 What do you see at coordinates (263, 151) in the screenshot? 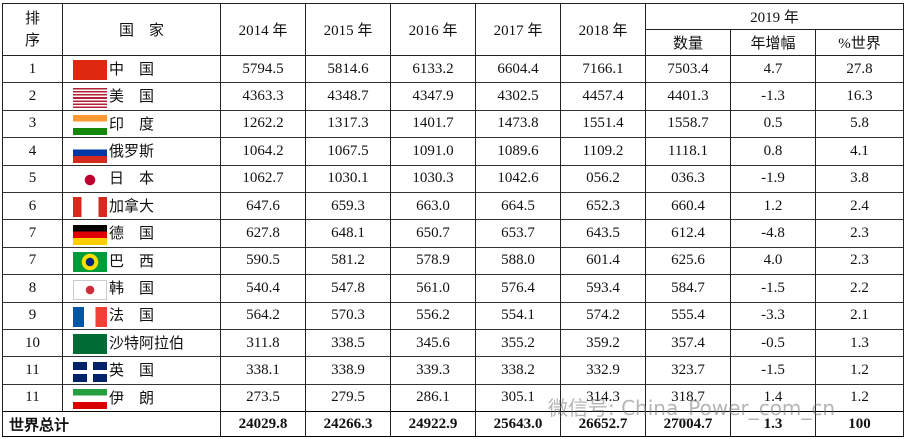
I see `value-cell: 1064.2` at bounding box center [263, 151].